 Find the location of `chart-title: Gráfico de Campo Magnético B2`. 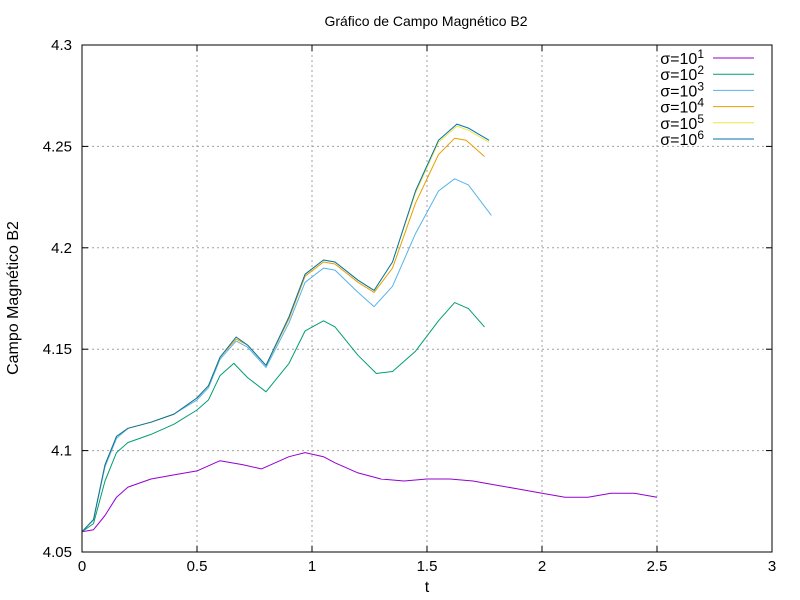

chart-title: Gráfico de Campo Magnético B2 is located at coordinates (425, 21).